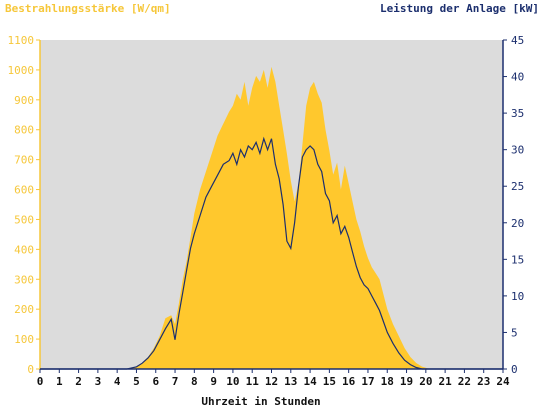 The height and width of the screenshot is (408, 544). What do you see at coordinates (24, 309) in the screenshot?
I see `left-tick-label: 200` at bounding box center [24, 309].